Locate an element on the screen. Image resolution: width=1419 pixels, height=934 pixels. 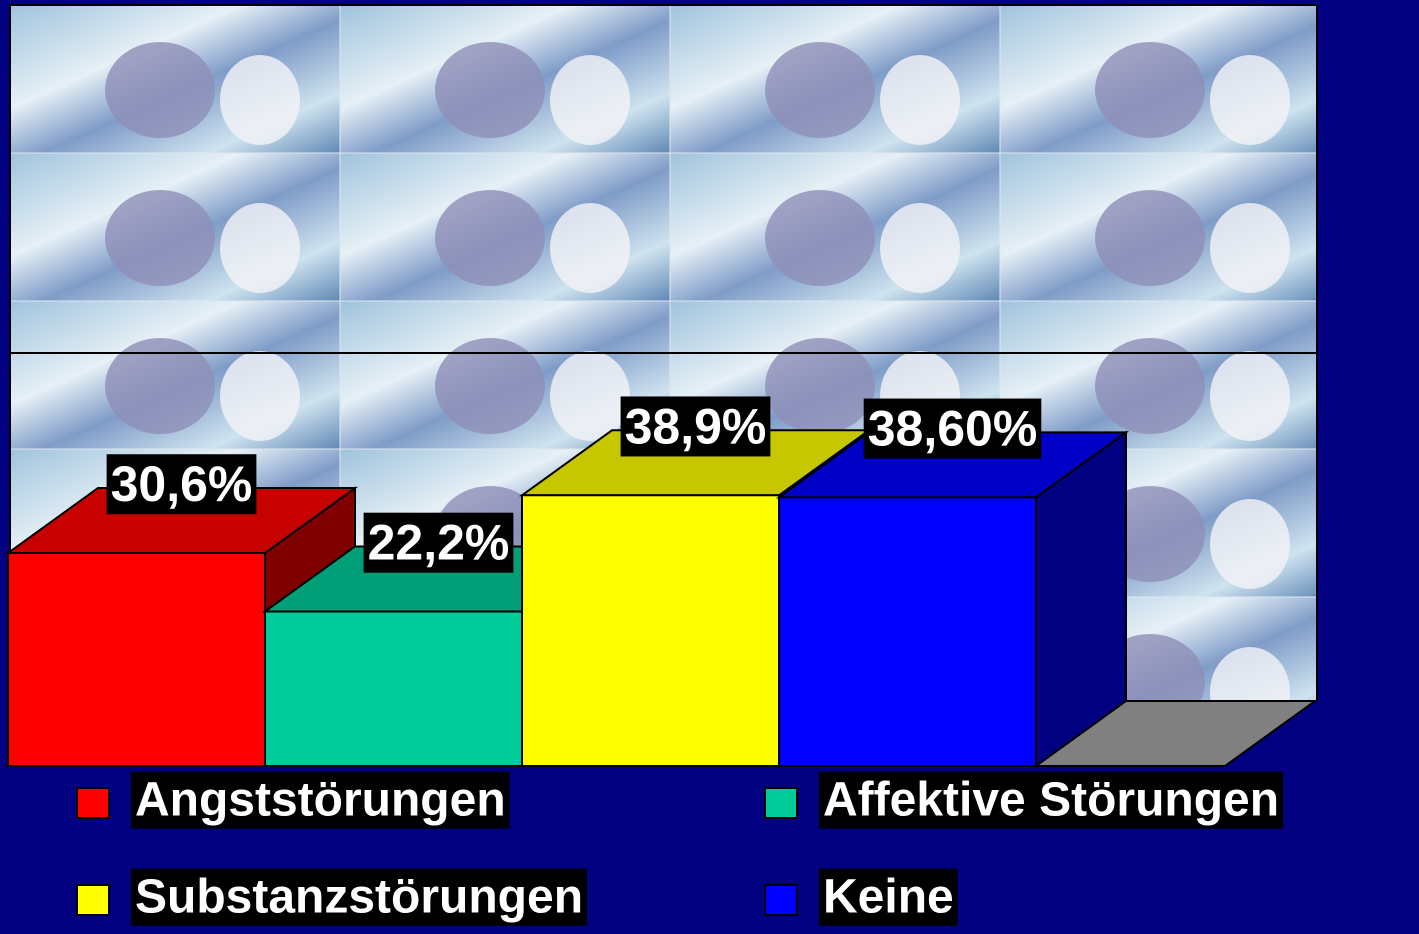
legend-label: Keine is located at coordinates (888, 897).